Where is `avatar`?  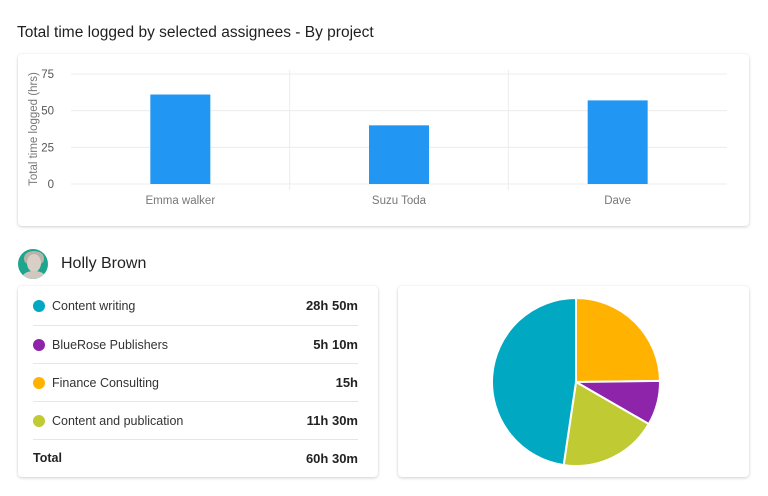
avatar is located at coordinates (33, 264).